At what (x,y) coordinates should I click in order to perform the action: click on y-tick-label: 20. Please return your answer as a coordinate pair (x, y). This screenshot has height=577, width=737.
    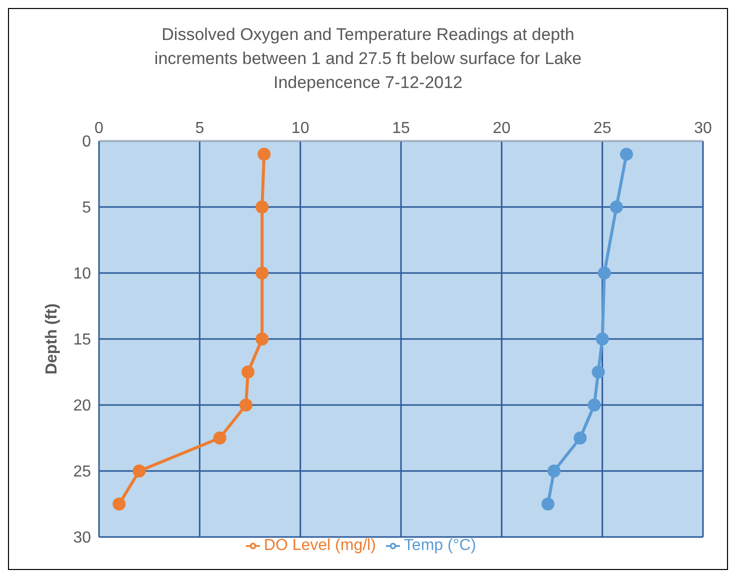
    Looking at the image, I should click on (82, 406).